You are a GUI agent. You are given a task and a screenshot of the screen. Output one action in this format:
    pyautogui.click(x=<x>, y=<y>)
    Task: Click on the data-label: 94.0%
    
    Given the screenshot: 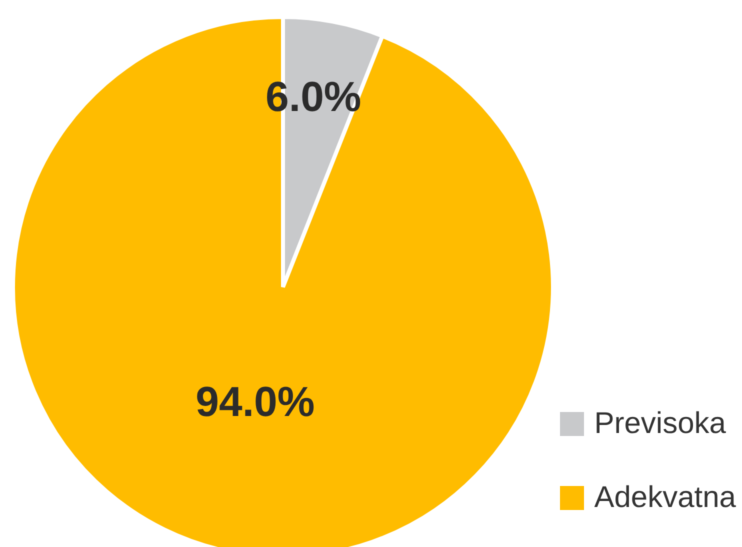 What is the action you would take?
    pyautogui.click(x=255, y=401)
    